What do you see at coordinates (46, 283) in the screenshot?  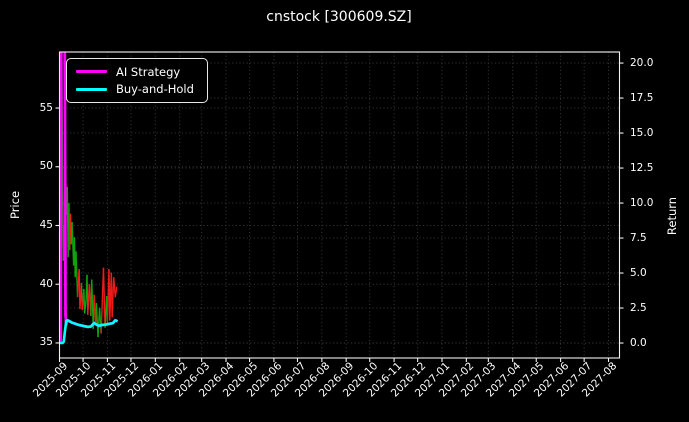 I see `y-tick-label-left: 40` at bounding box center [46, 283].